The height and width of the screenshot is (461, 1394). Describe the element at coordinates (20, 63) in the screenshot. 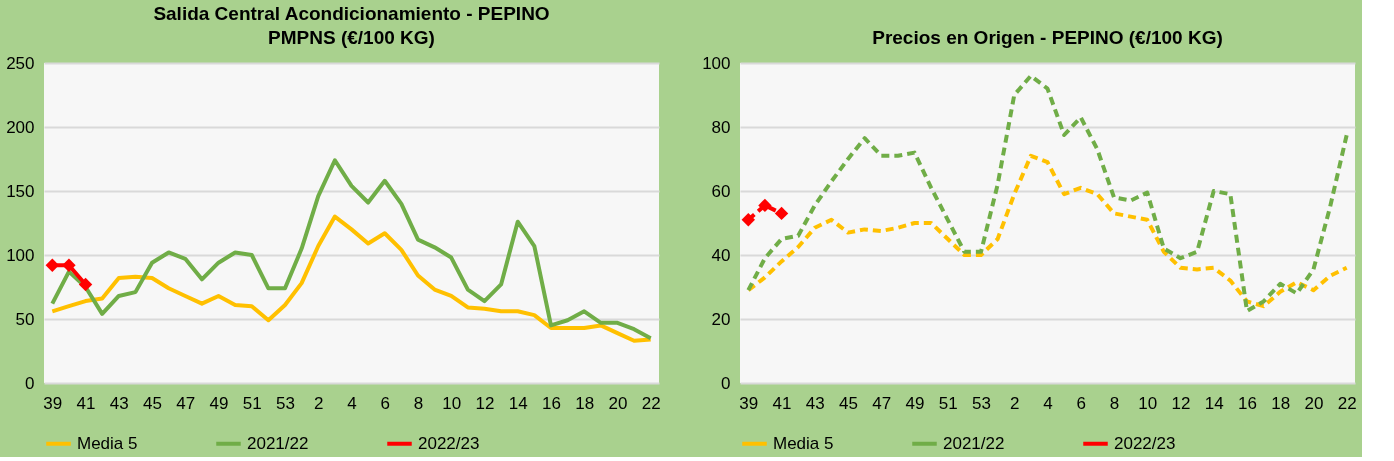

I see `y-tick-label: 250` at that location.